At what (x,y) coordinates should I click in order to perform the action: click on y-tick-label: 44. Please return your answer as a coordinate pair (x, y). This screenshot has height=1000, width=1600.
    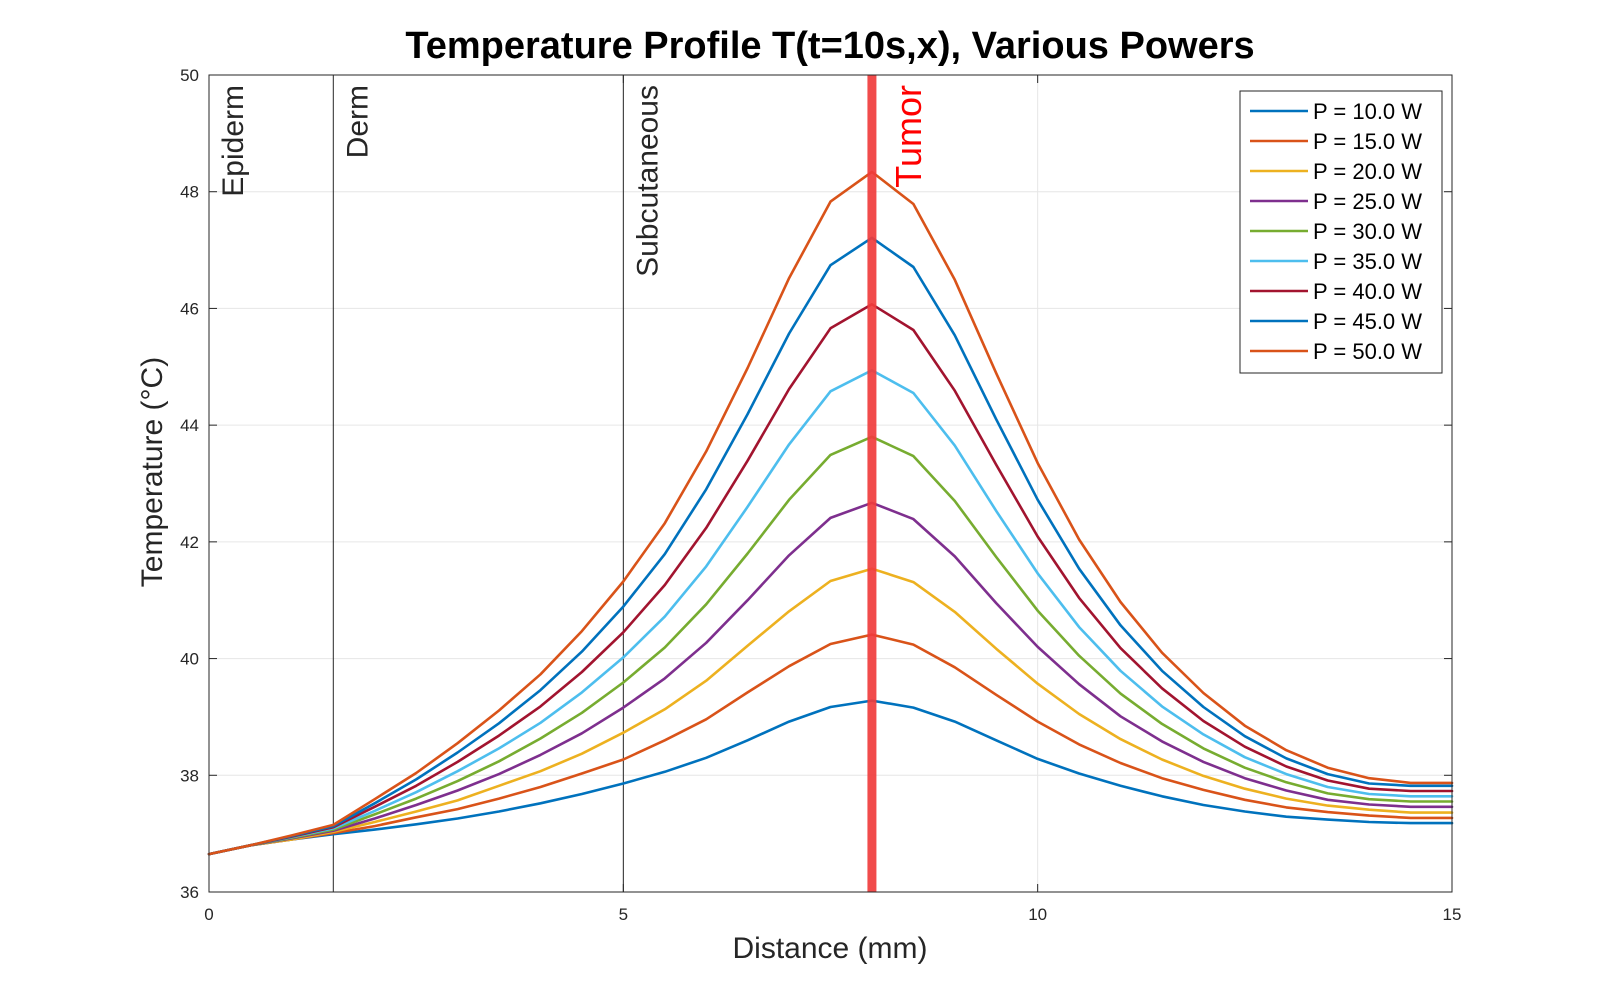
    Looking at the image, I should click on (189, 425).